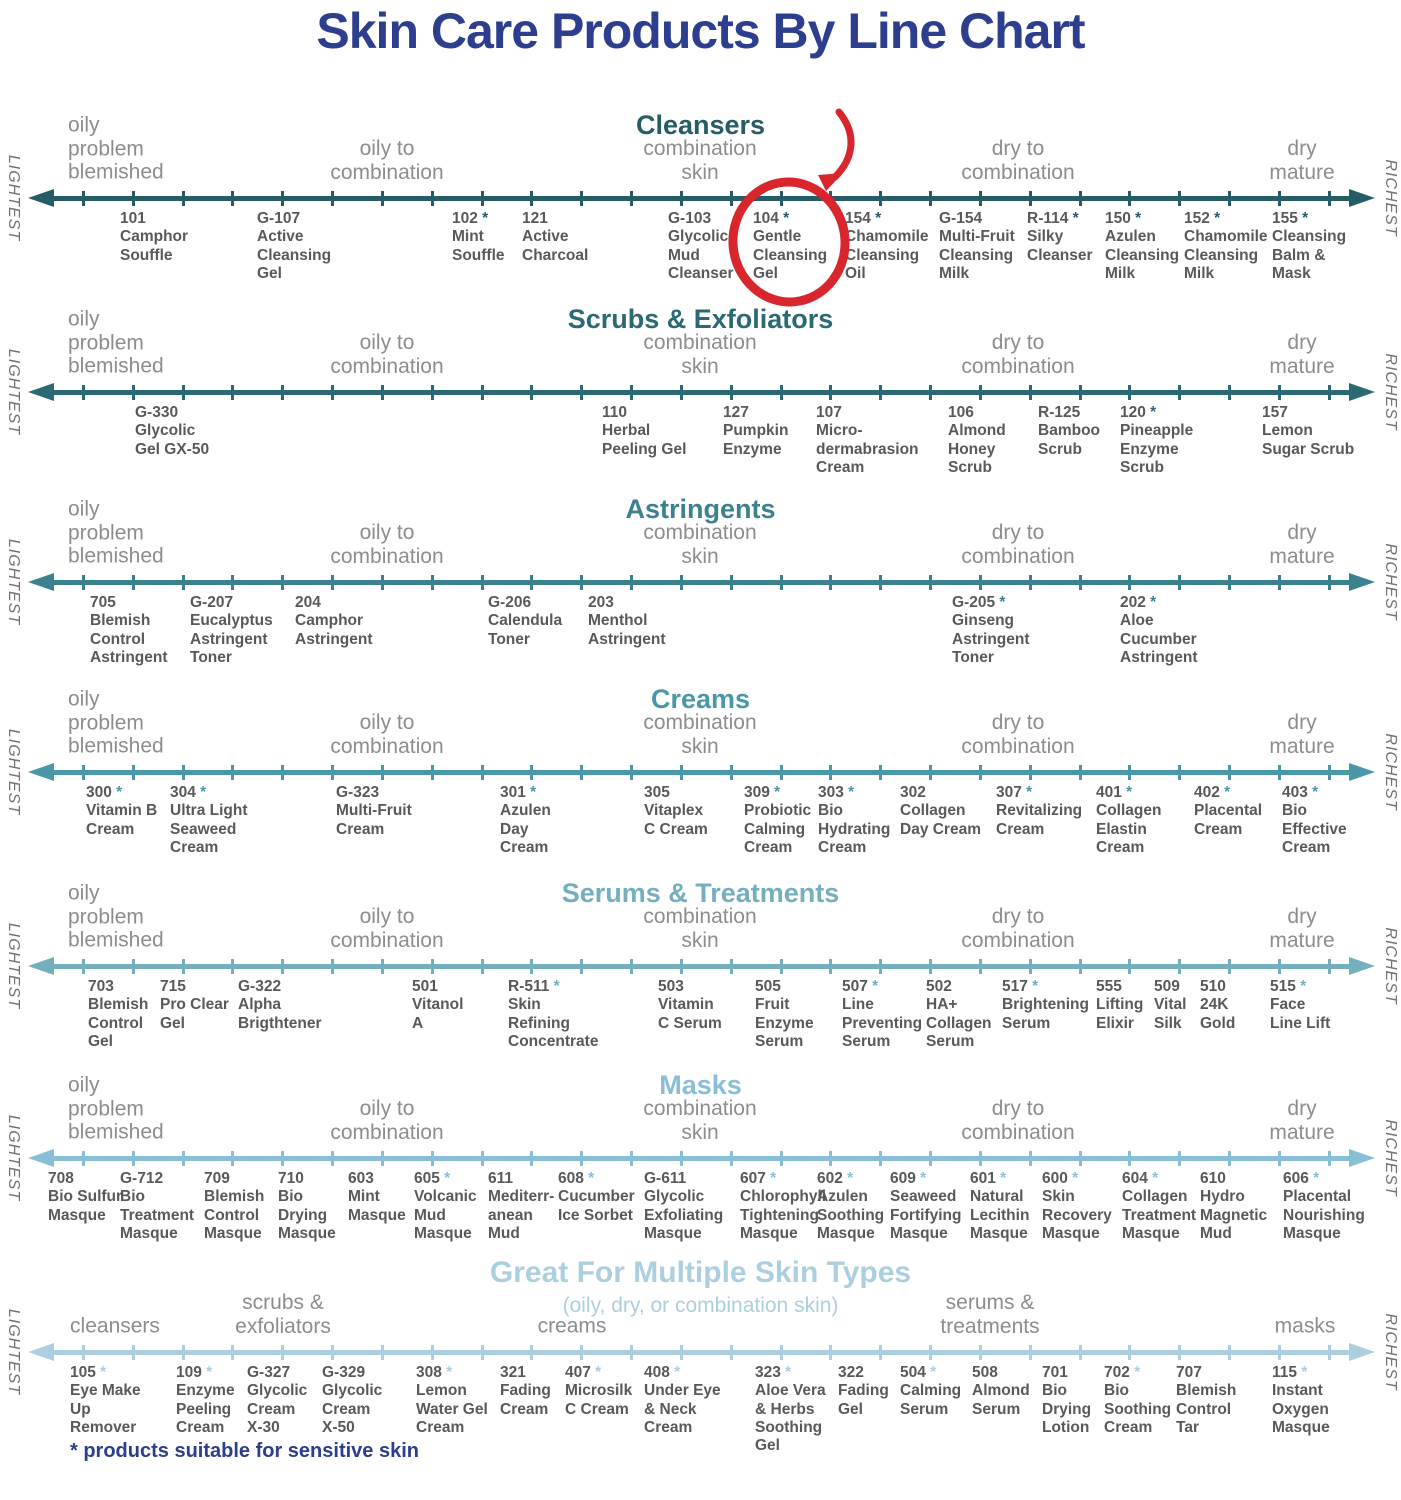  Describe the element at coordinates (701, 966) in the screenshot. I see `axis-line` at that location.